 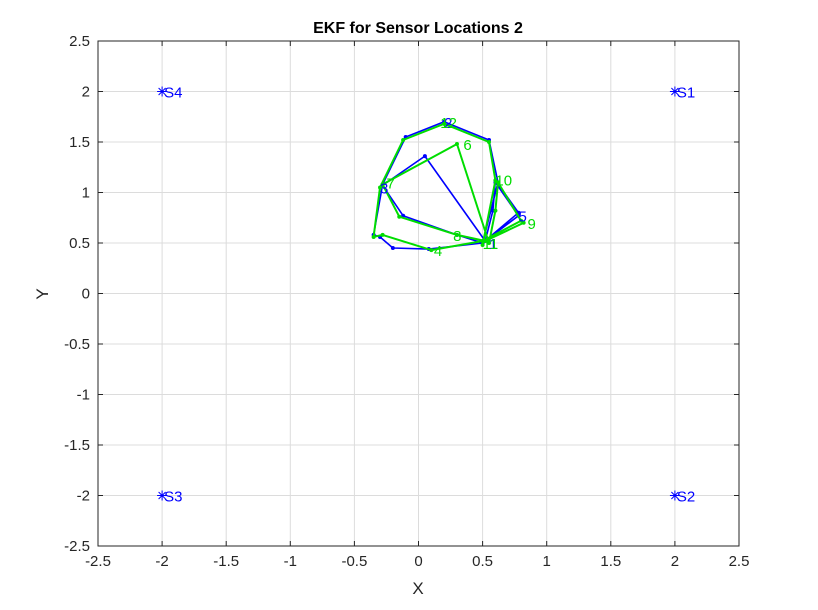 What do you see at coordinates (79, 142) in the screenshot?
I see `y-tick-label: 1.5` at bounding box center [79, 142].